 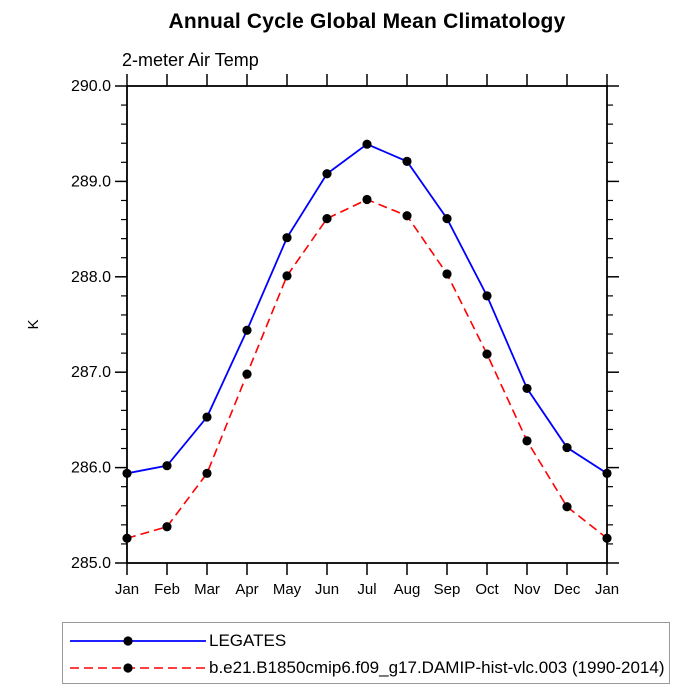 I want to click on svg-text: 285.0, so click(x=91, y=563).